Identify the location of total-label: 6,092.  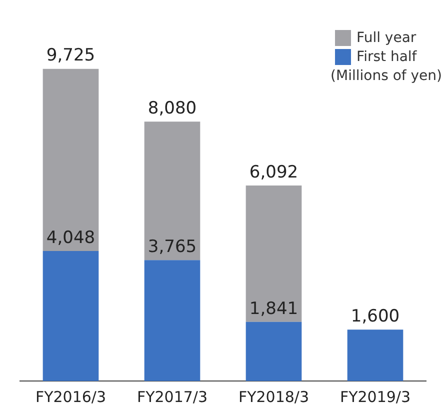
(273, 172).